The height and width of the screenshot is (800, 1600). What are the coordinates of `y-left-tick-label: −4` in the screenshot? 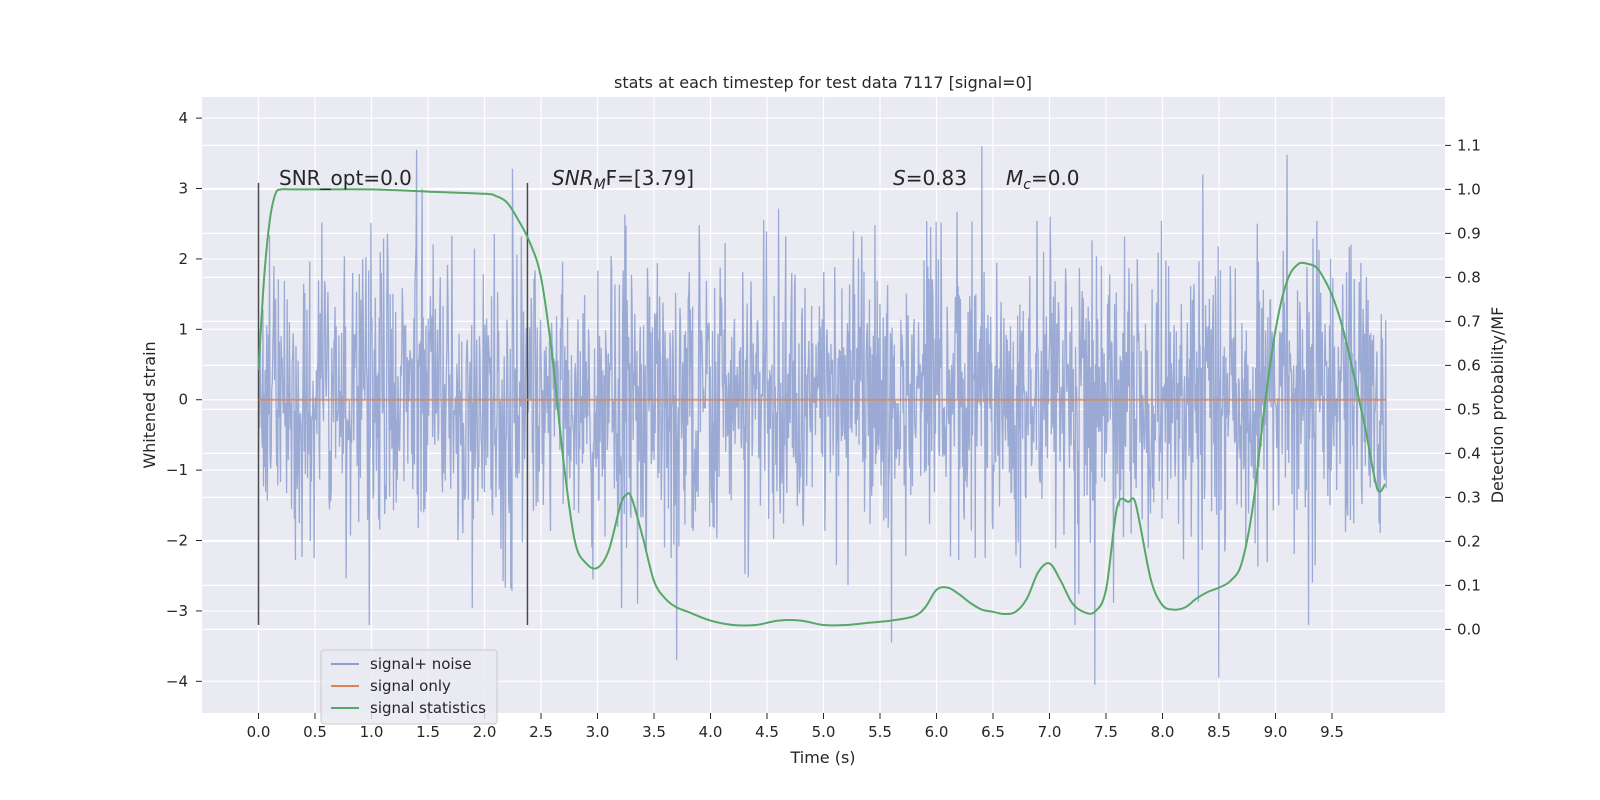 It's located at (177, 681).